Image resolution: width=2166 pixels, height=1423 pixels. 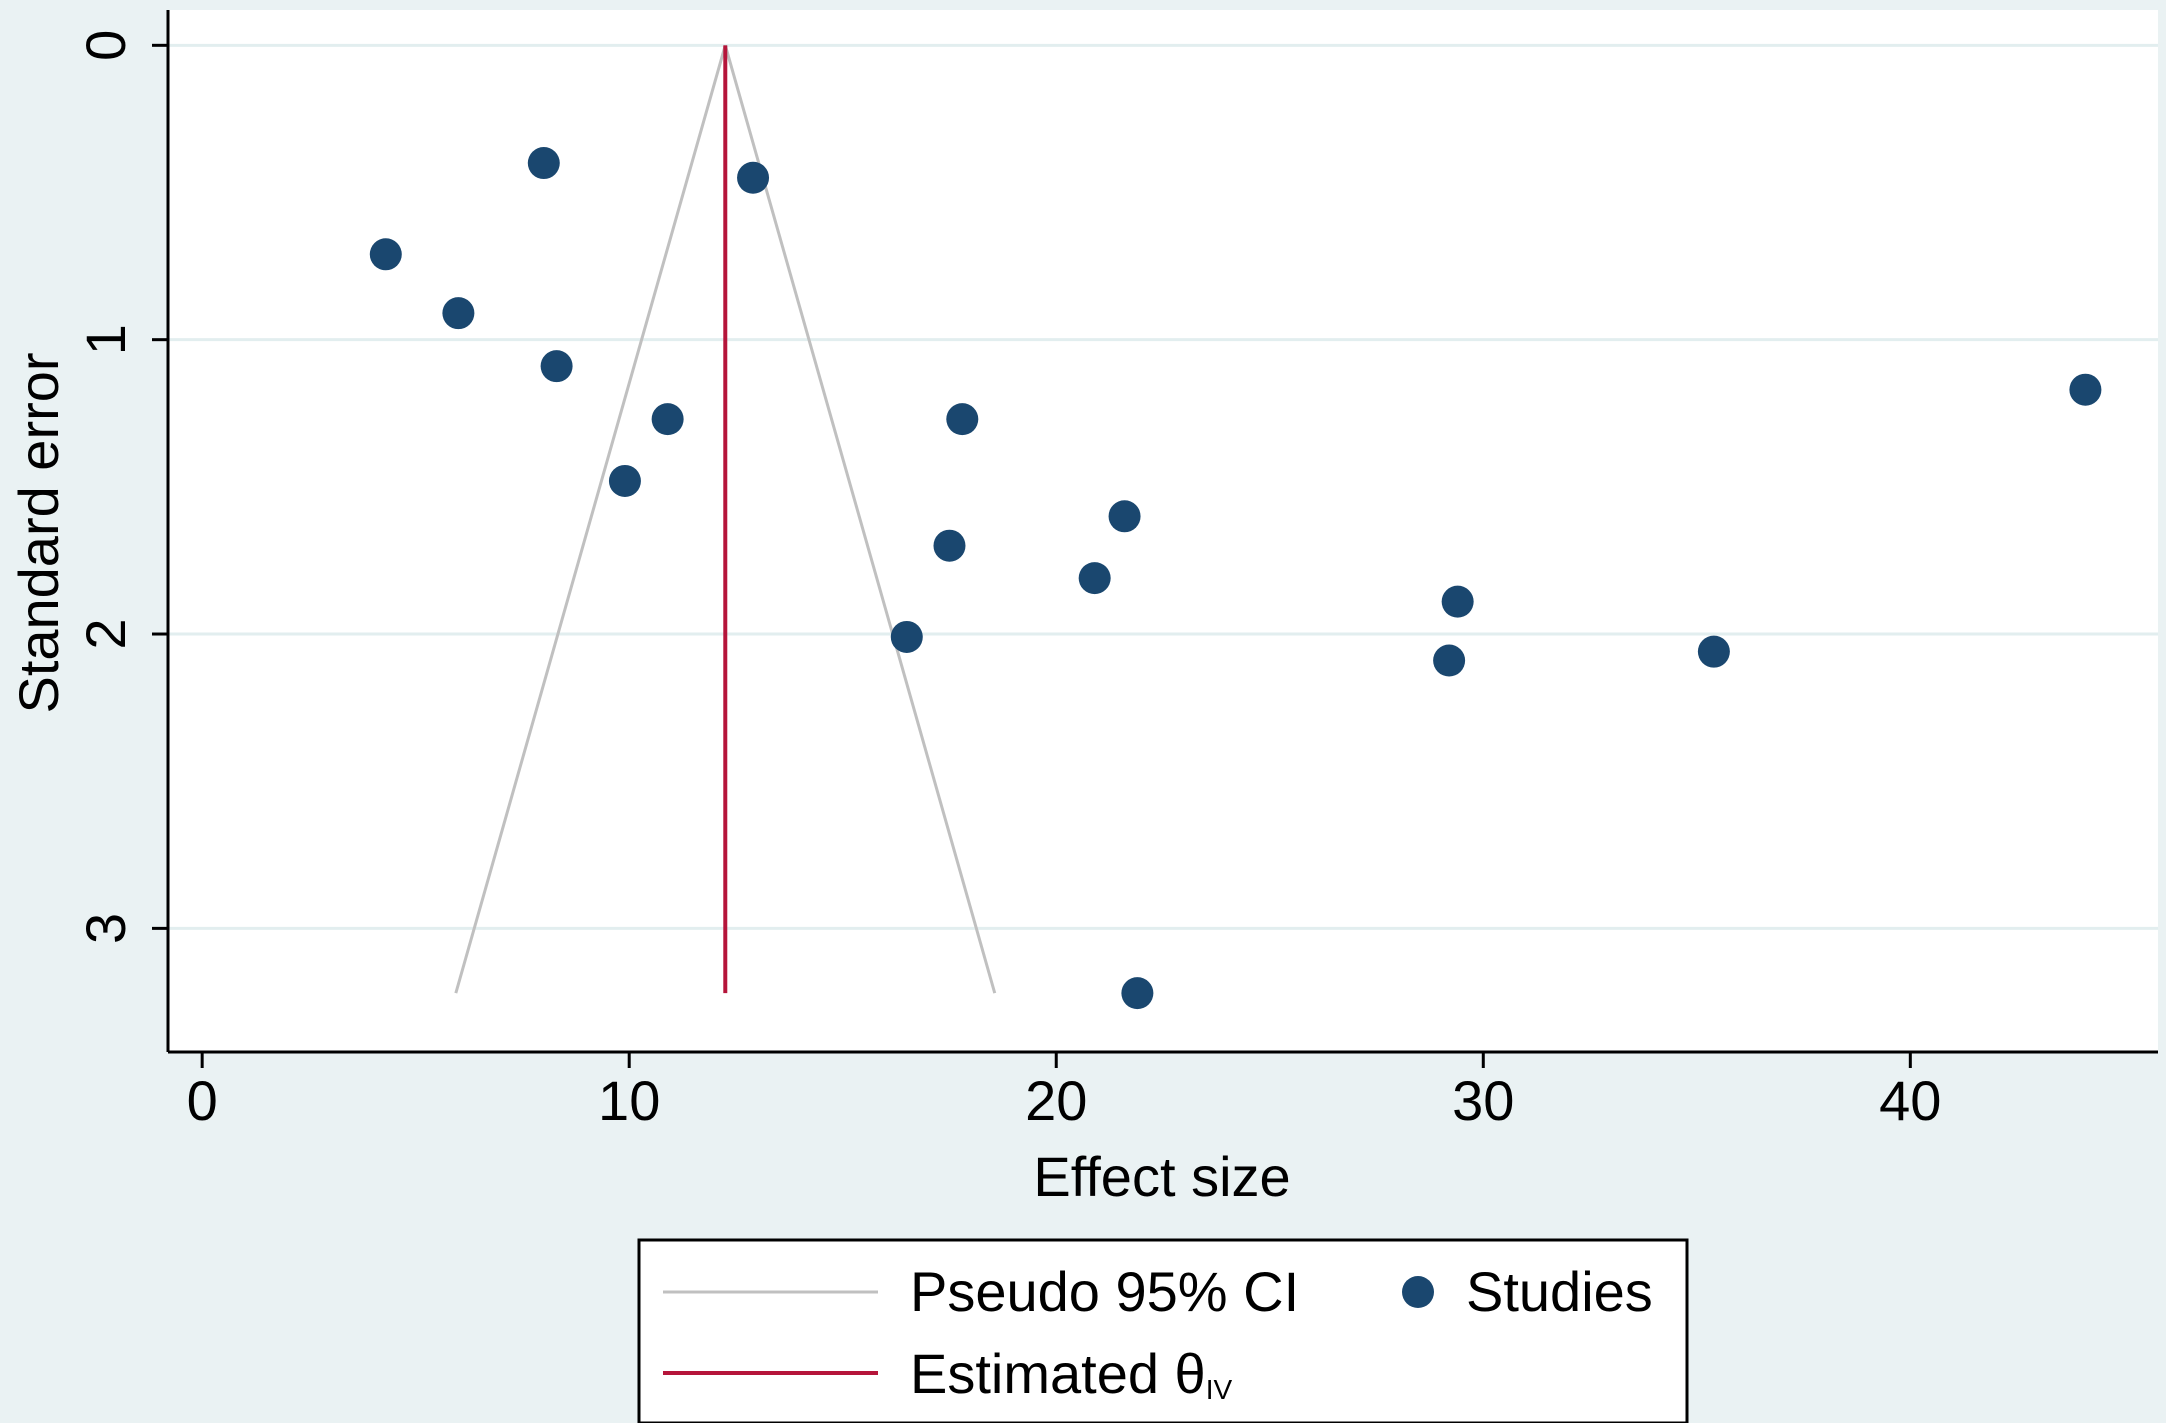 I want to click on legend-estimate-label: Estimated θIV, so click(x=1071, y=1373).